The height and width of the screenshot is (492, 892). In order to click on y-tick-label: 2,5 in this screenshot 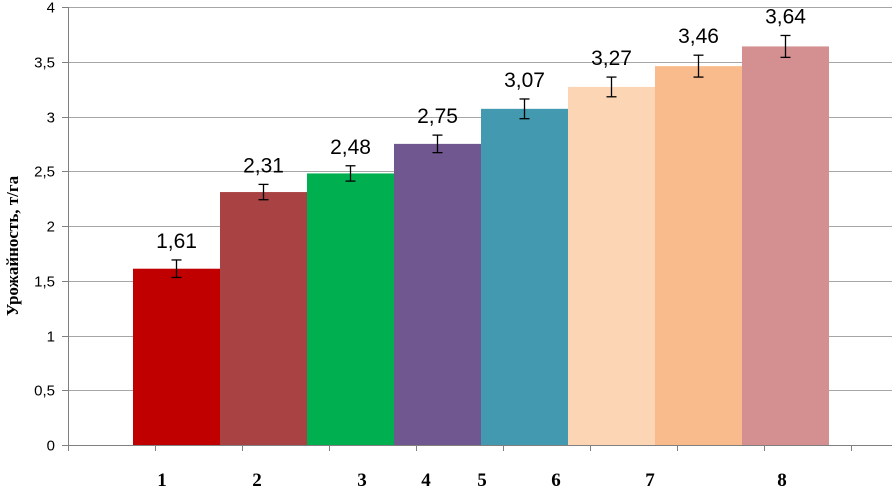, I will do `click(44, 172)`.